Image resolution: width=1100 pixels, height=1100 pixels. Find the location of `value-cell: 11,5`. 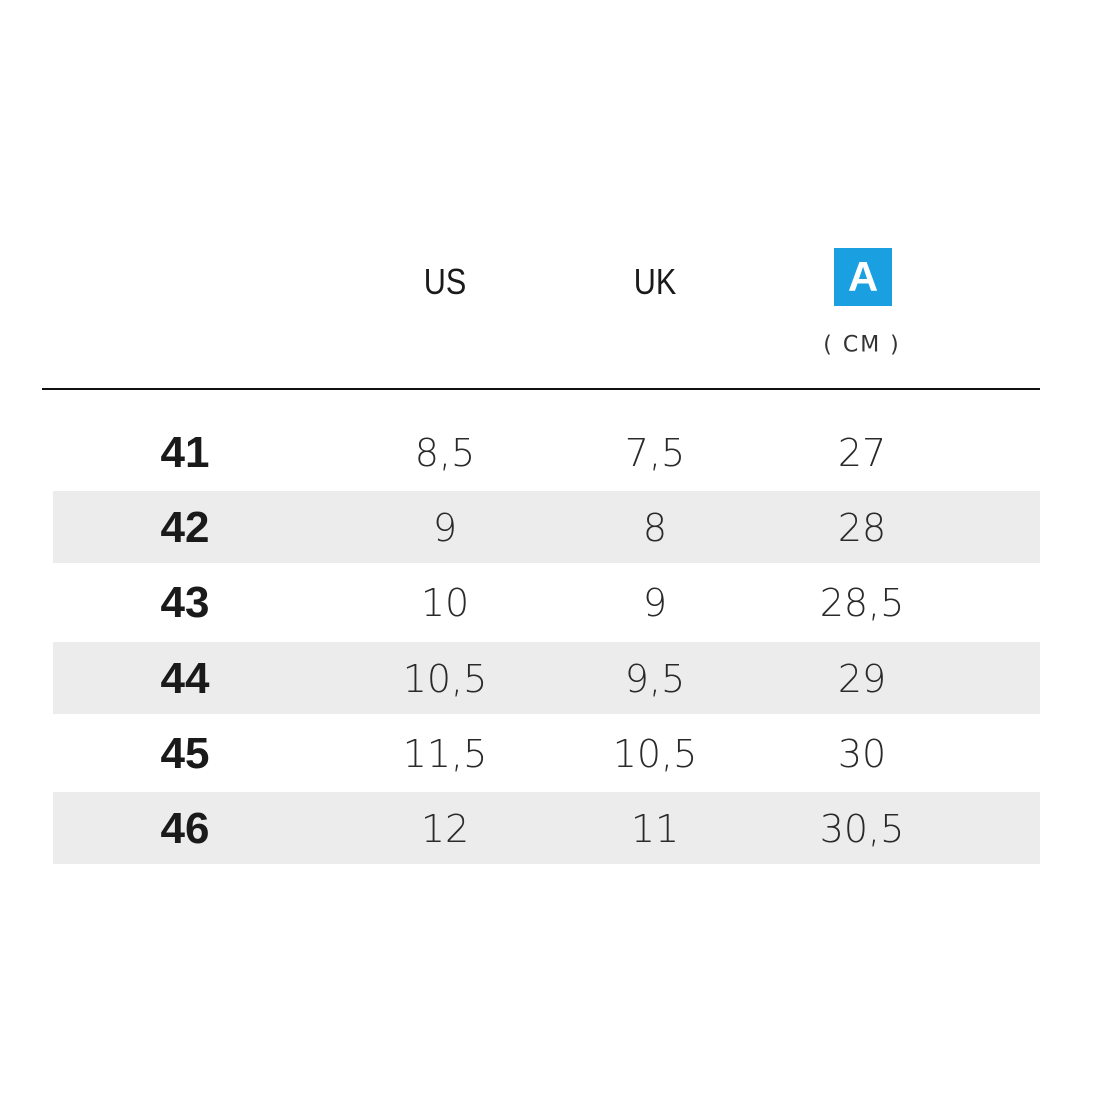

value-cell: 11,5 is located at coordinates (445, 753).